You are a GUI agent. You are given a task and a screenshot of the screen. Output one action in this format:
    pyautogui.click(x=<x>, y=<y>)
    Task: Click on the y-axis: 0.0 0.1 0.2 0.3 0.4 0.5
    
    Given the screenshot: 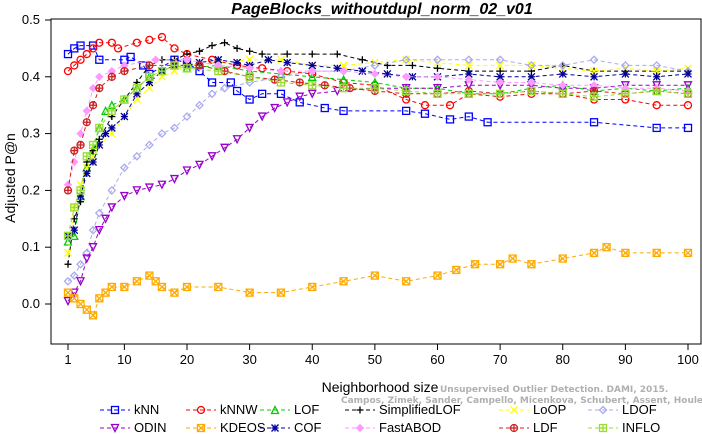 What is the action you would take?
    pyautogui.click(x=36, y=161)
    